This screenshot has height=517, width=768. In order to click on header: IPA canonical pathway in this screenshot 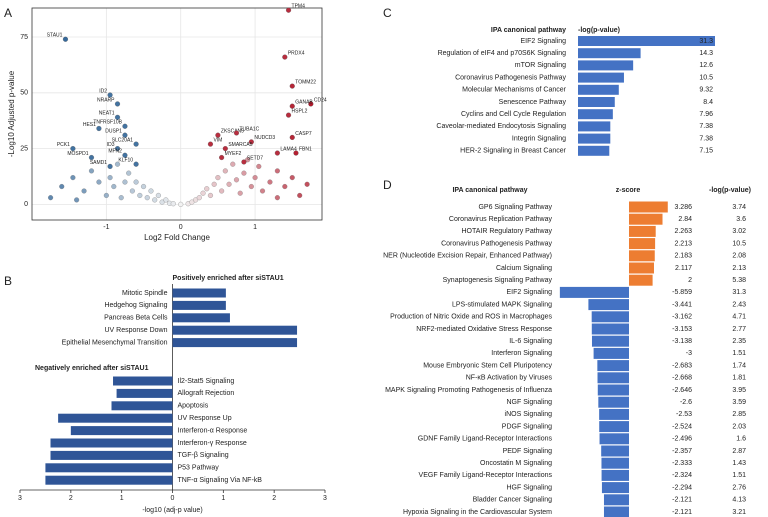, I will do `click(528, 30)`.